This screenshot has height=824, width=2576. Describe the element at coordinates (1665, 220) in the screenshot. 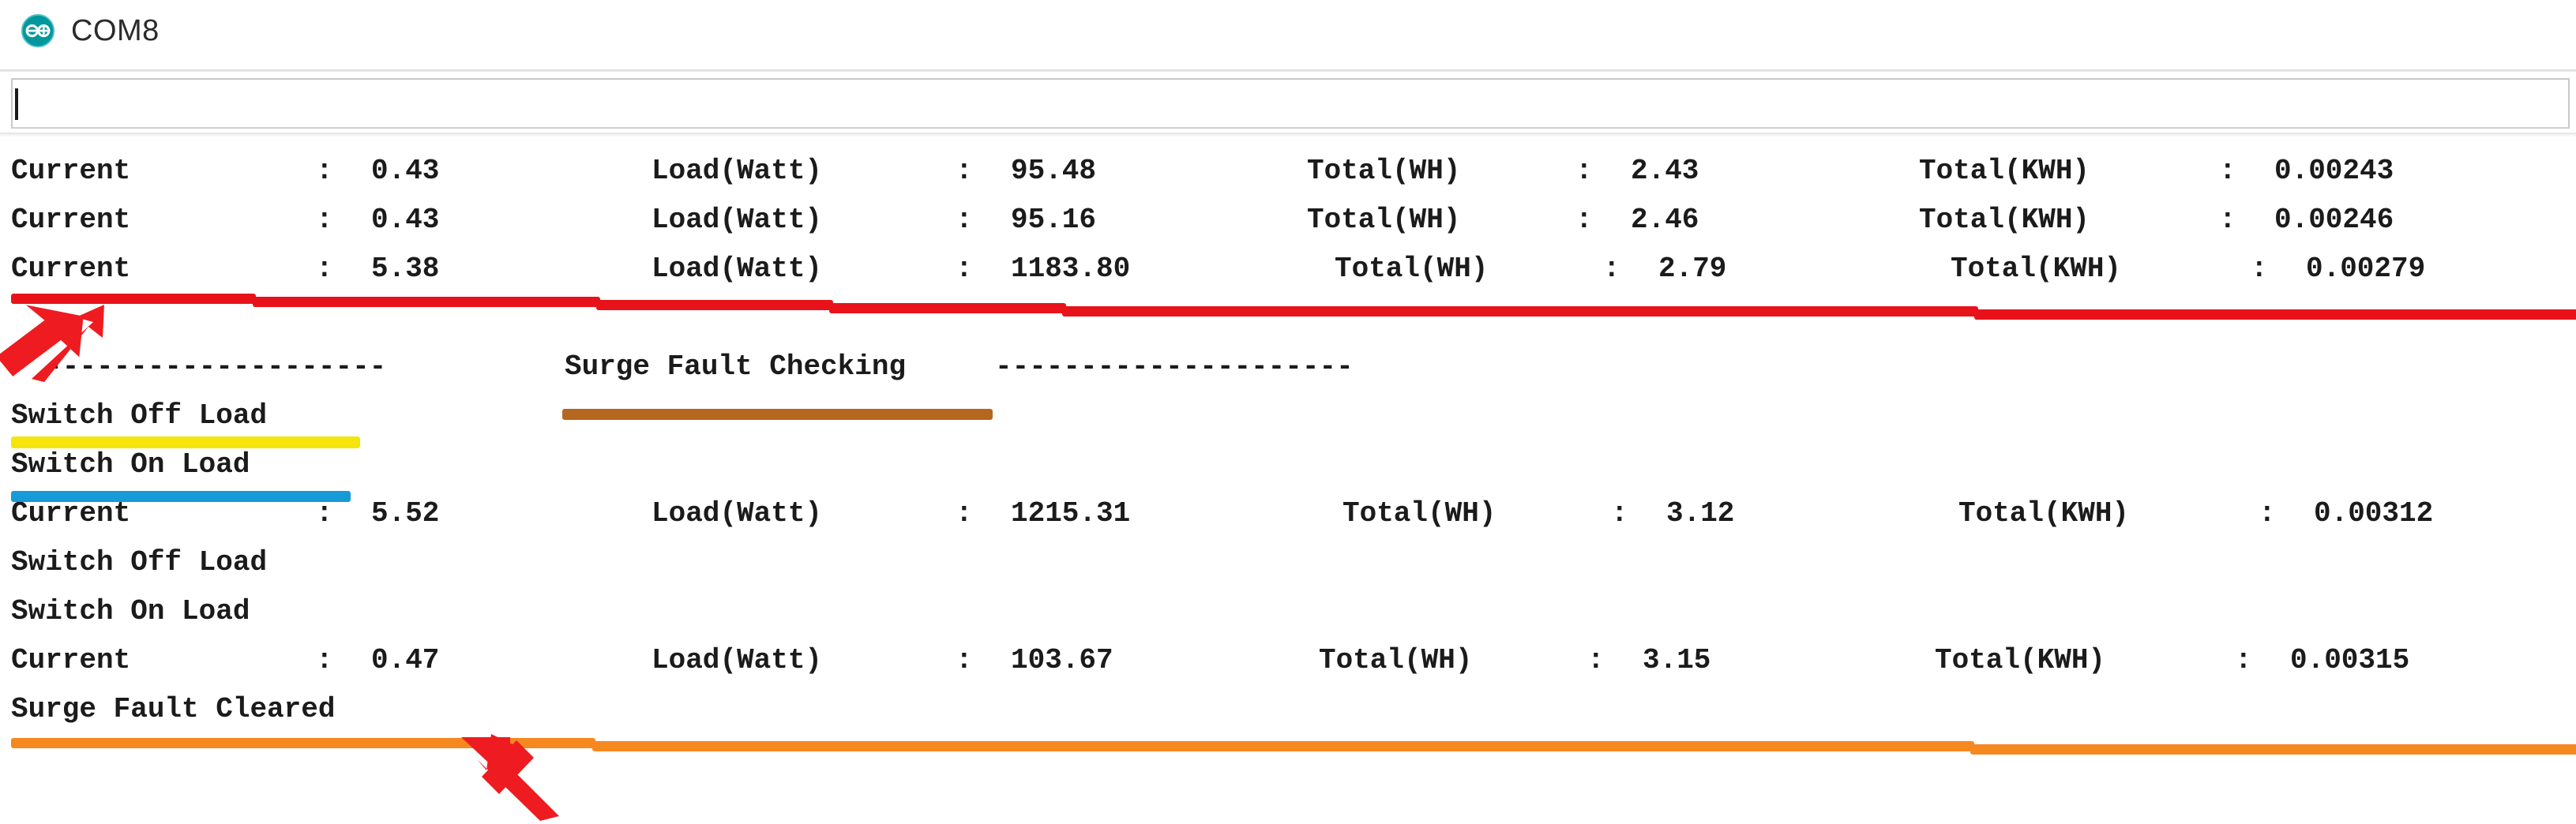

I see `field-value-total-wh: 2.46` at that location.